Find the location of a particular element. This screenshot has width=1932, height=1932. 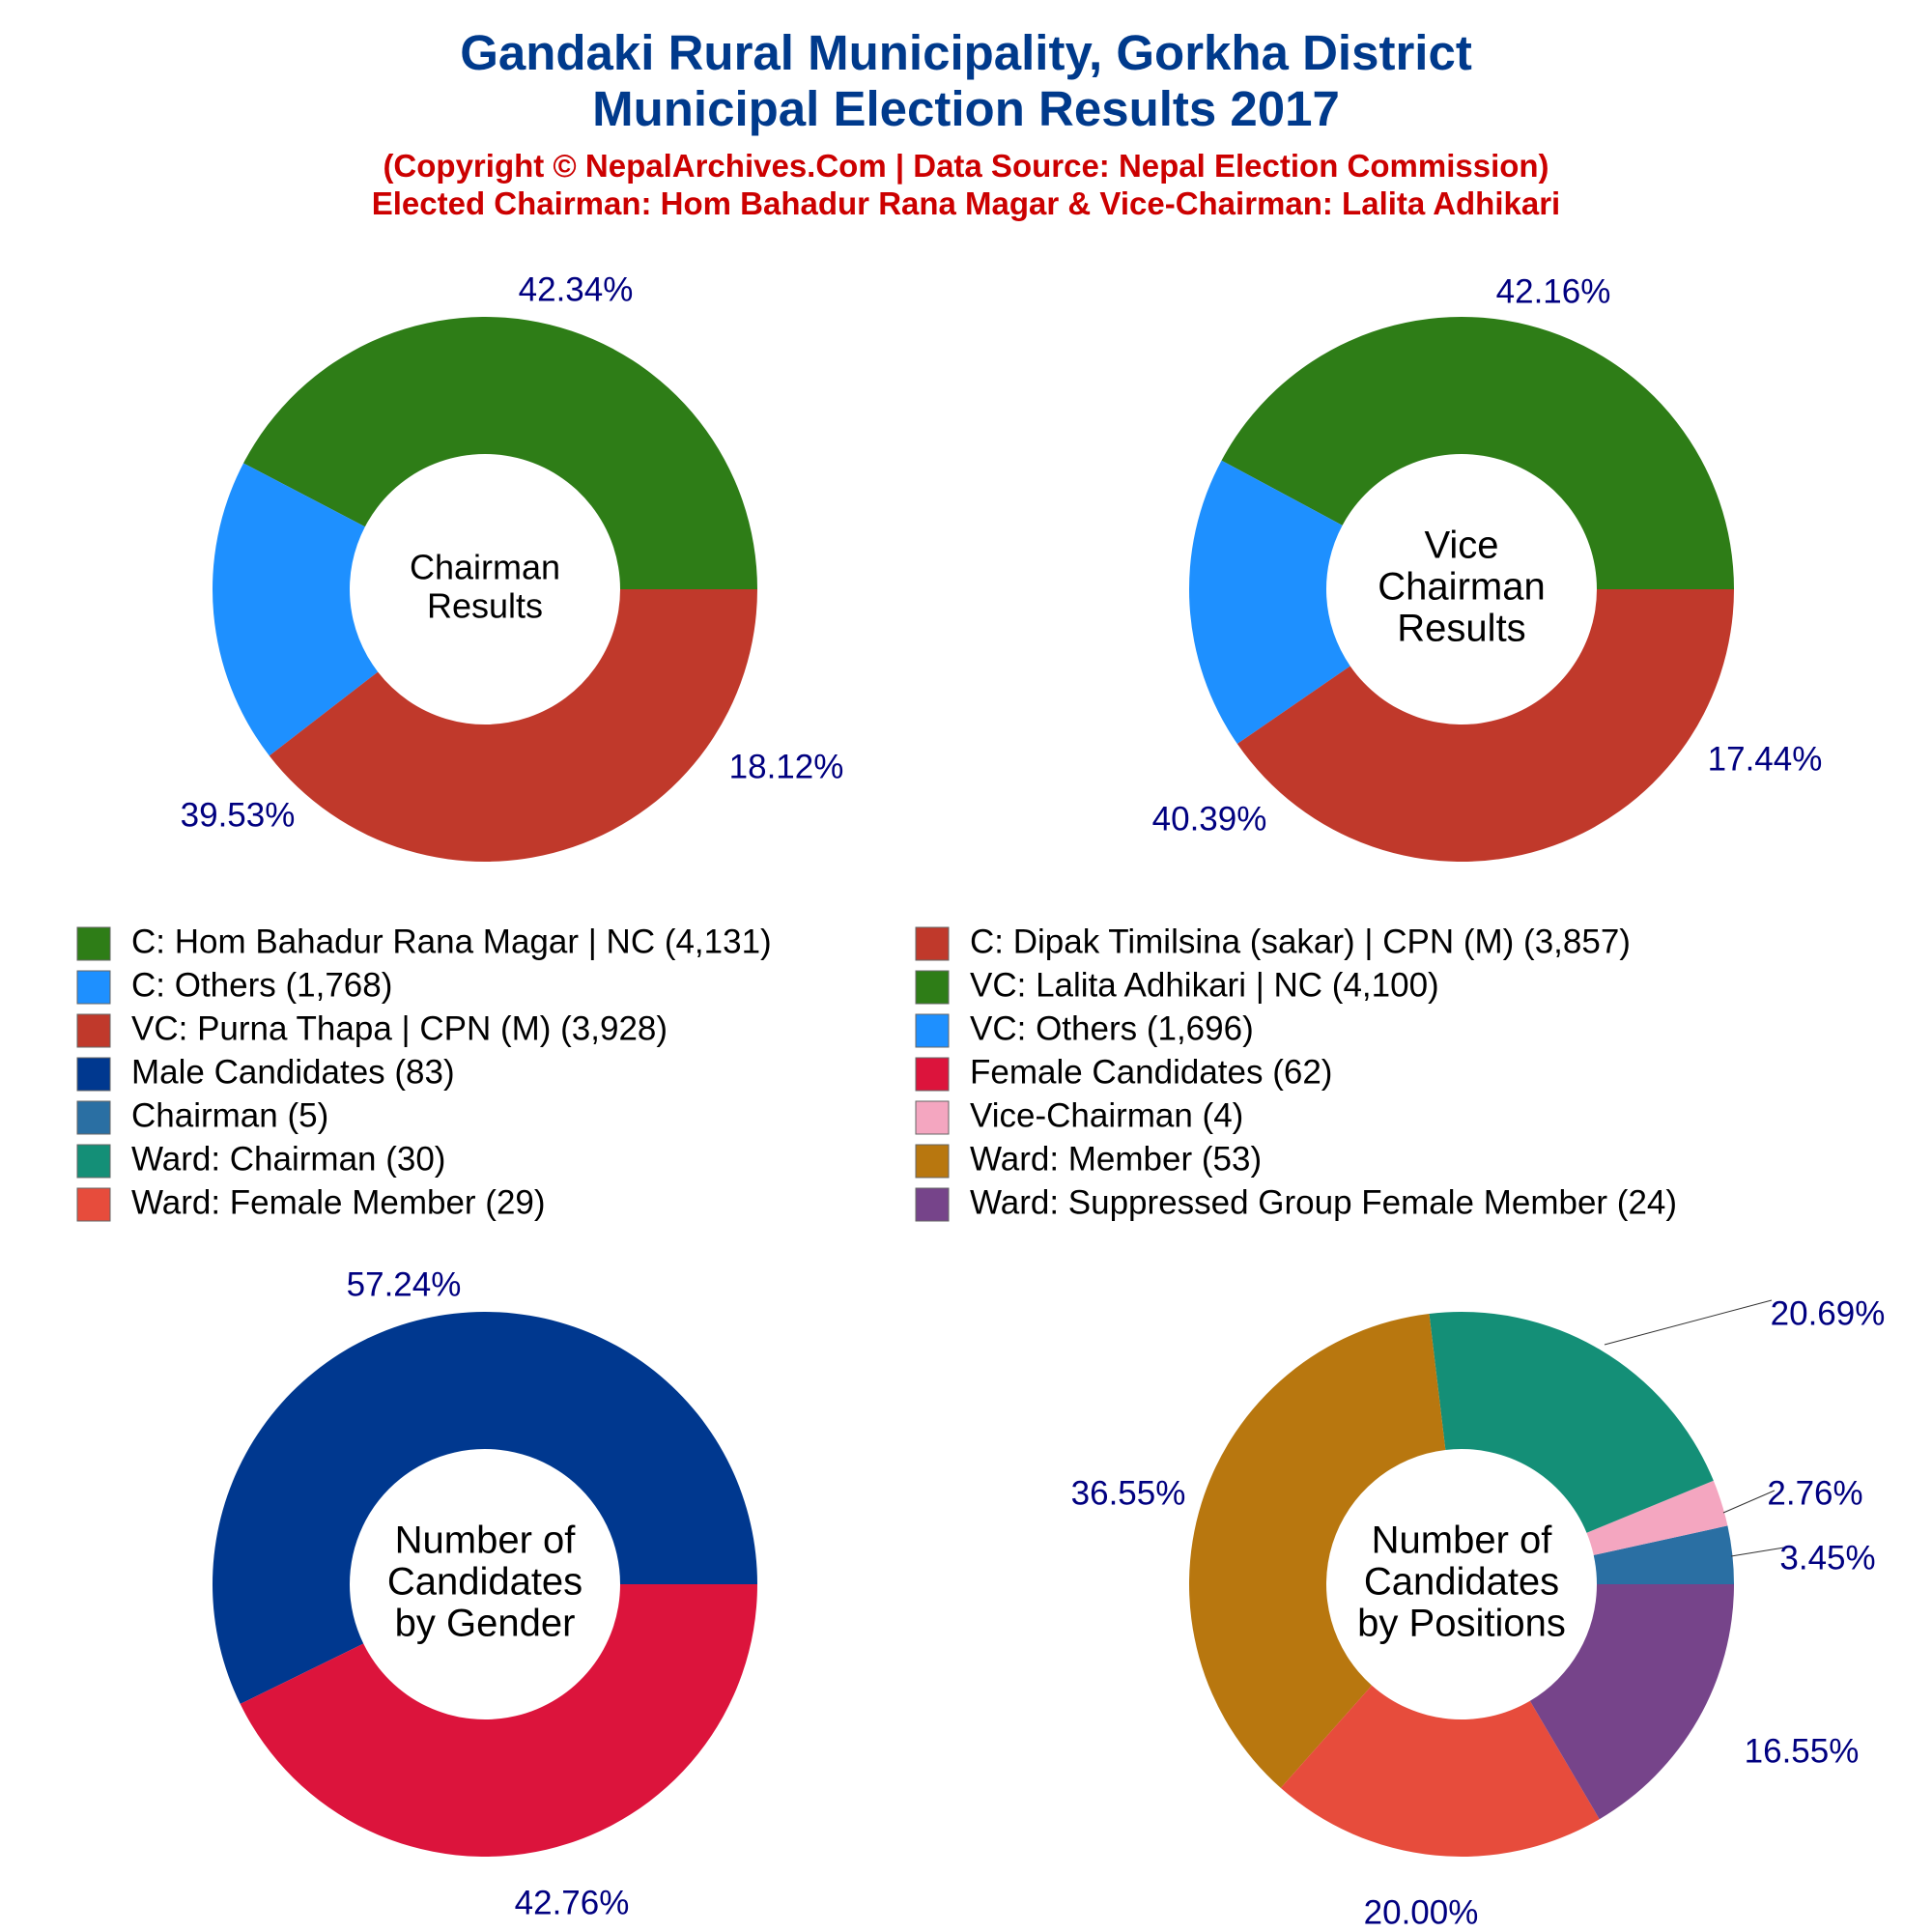

legend-item-3: C: Others (1,768) is located at coordinates (234, 985).